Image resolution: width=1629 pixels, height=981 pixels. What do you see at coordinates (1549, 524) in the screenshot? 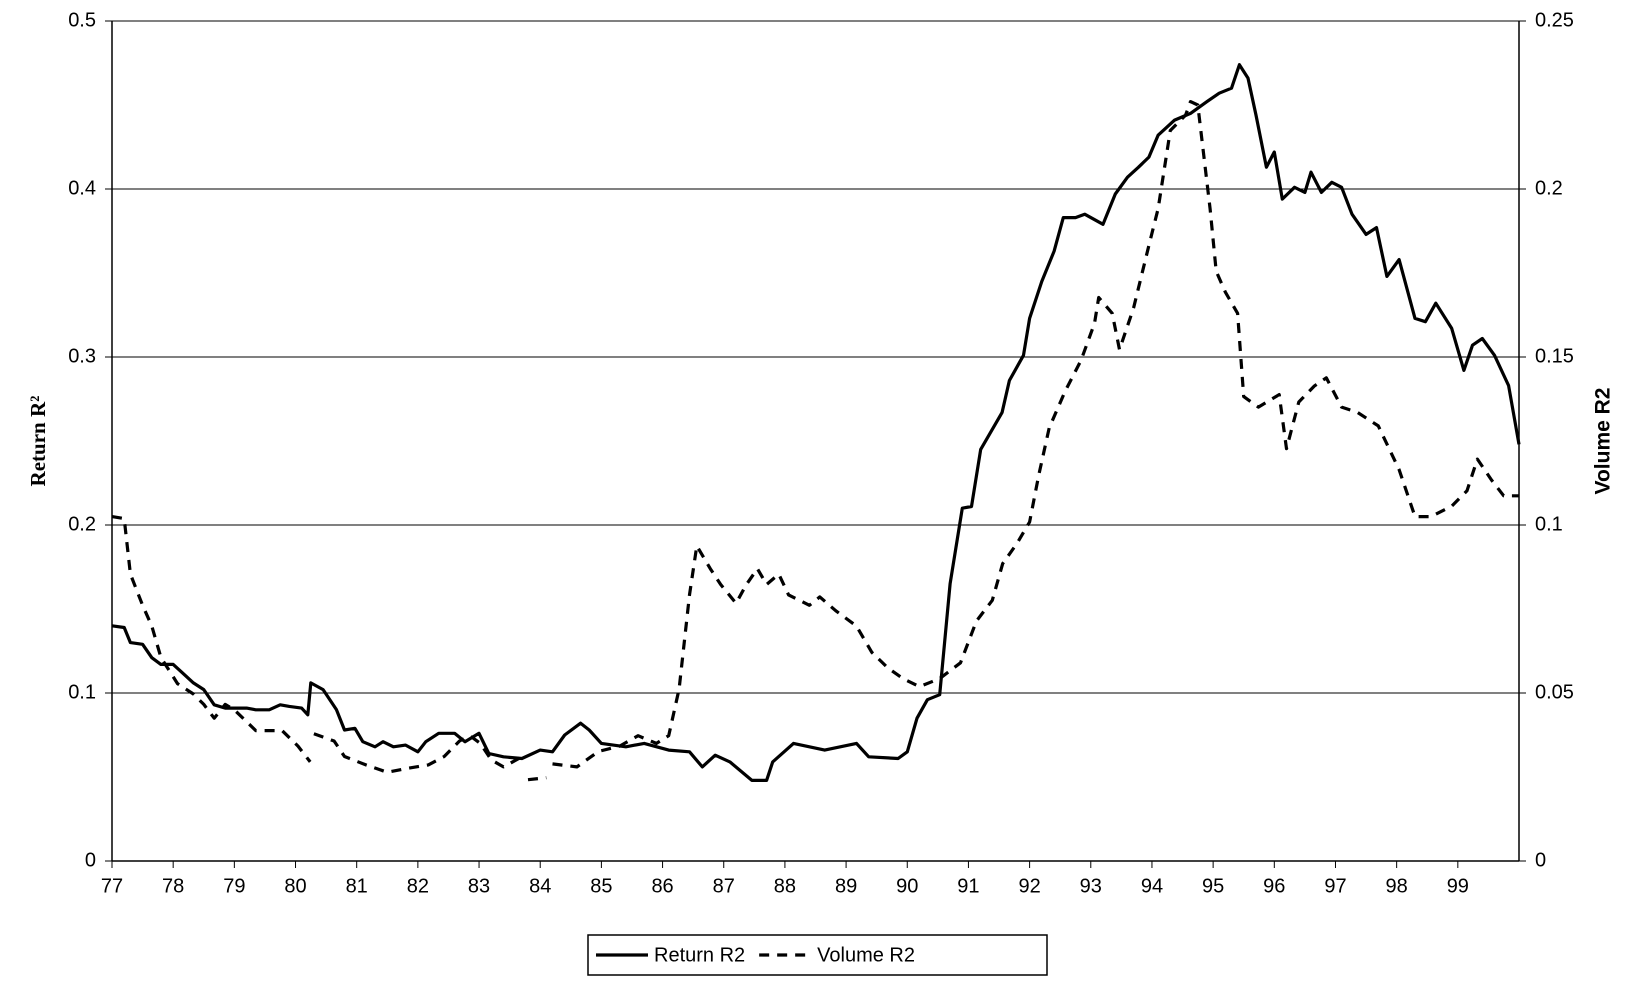
I see `y2-tick-label: 0.1` at bounding box center [1549, 524].